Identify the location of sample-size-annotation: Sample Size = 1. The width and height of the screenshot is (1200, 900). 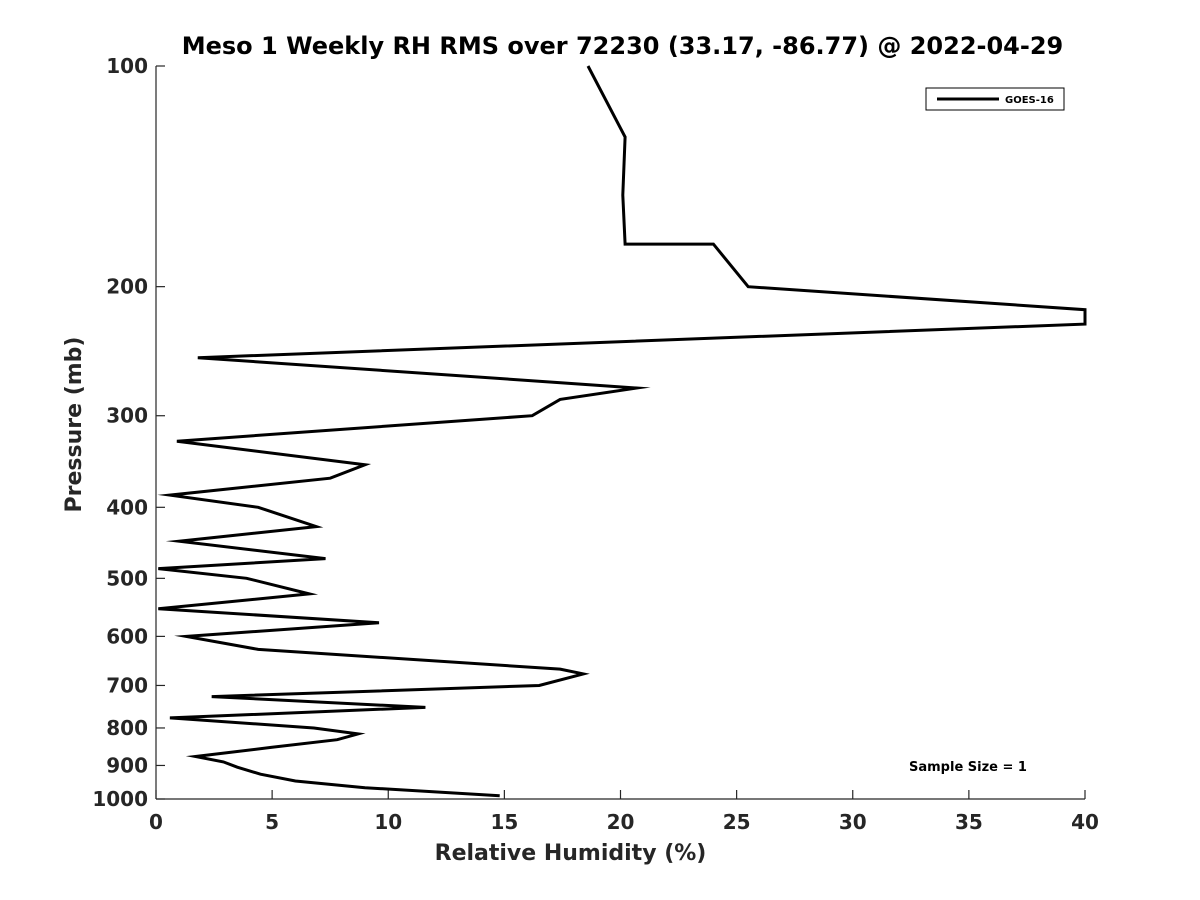
(968, 767).